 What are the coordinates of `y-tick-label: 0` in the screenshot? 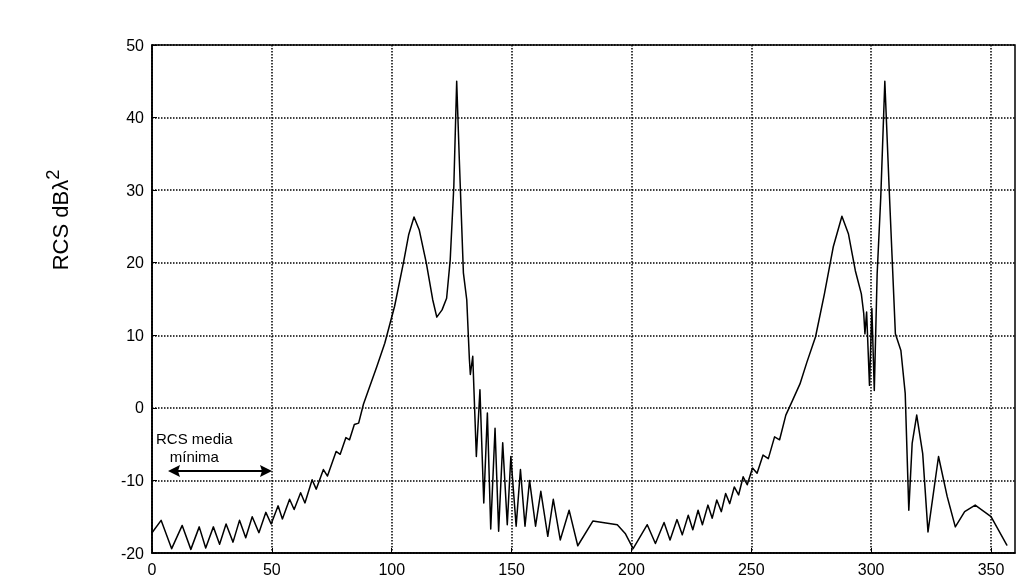 It's located at (140, 408).